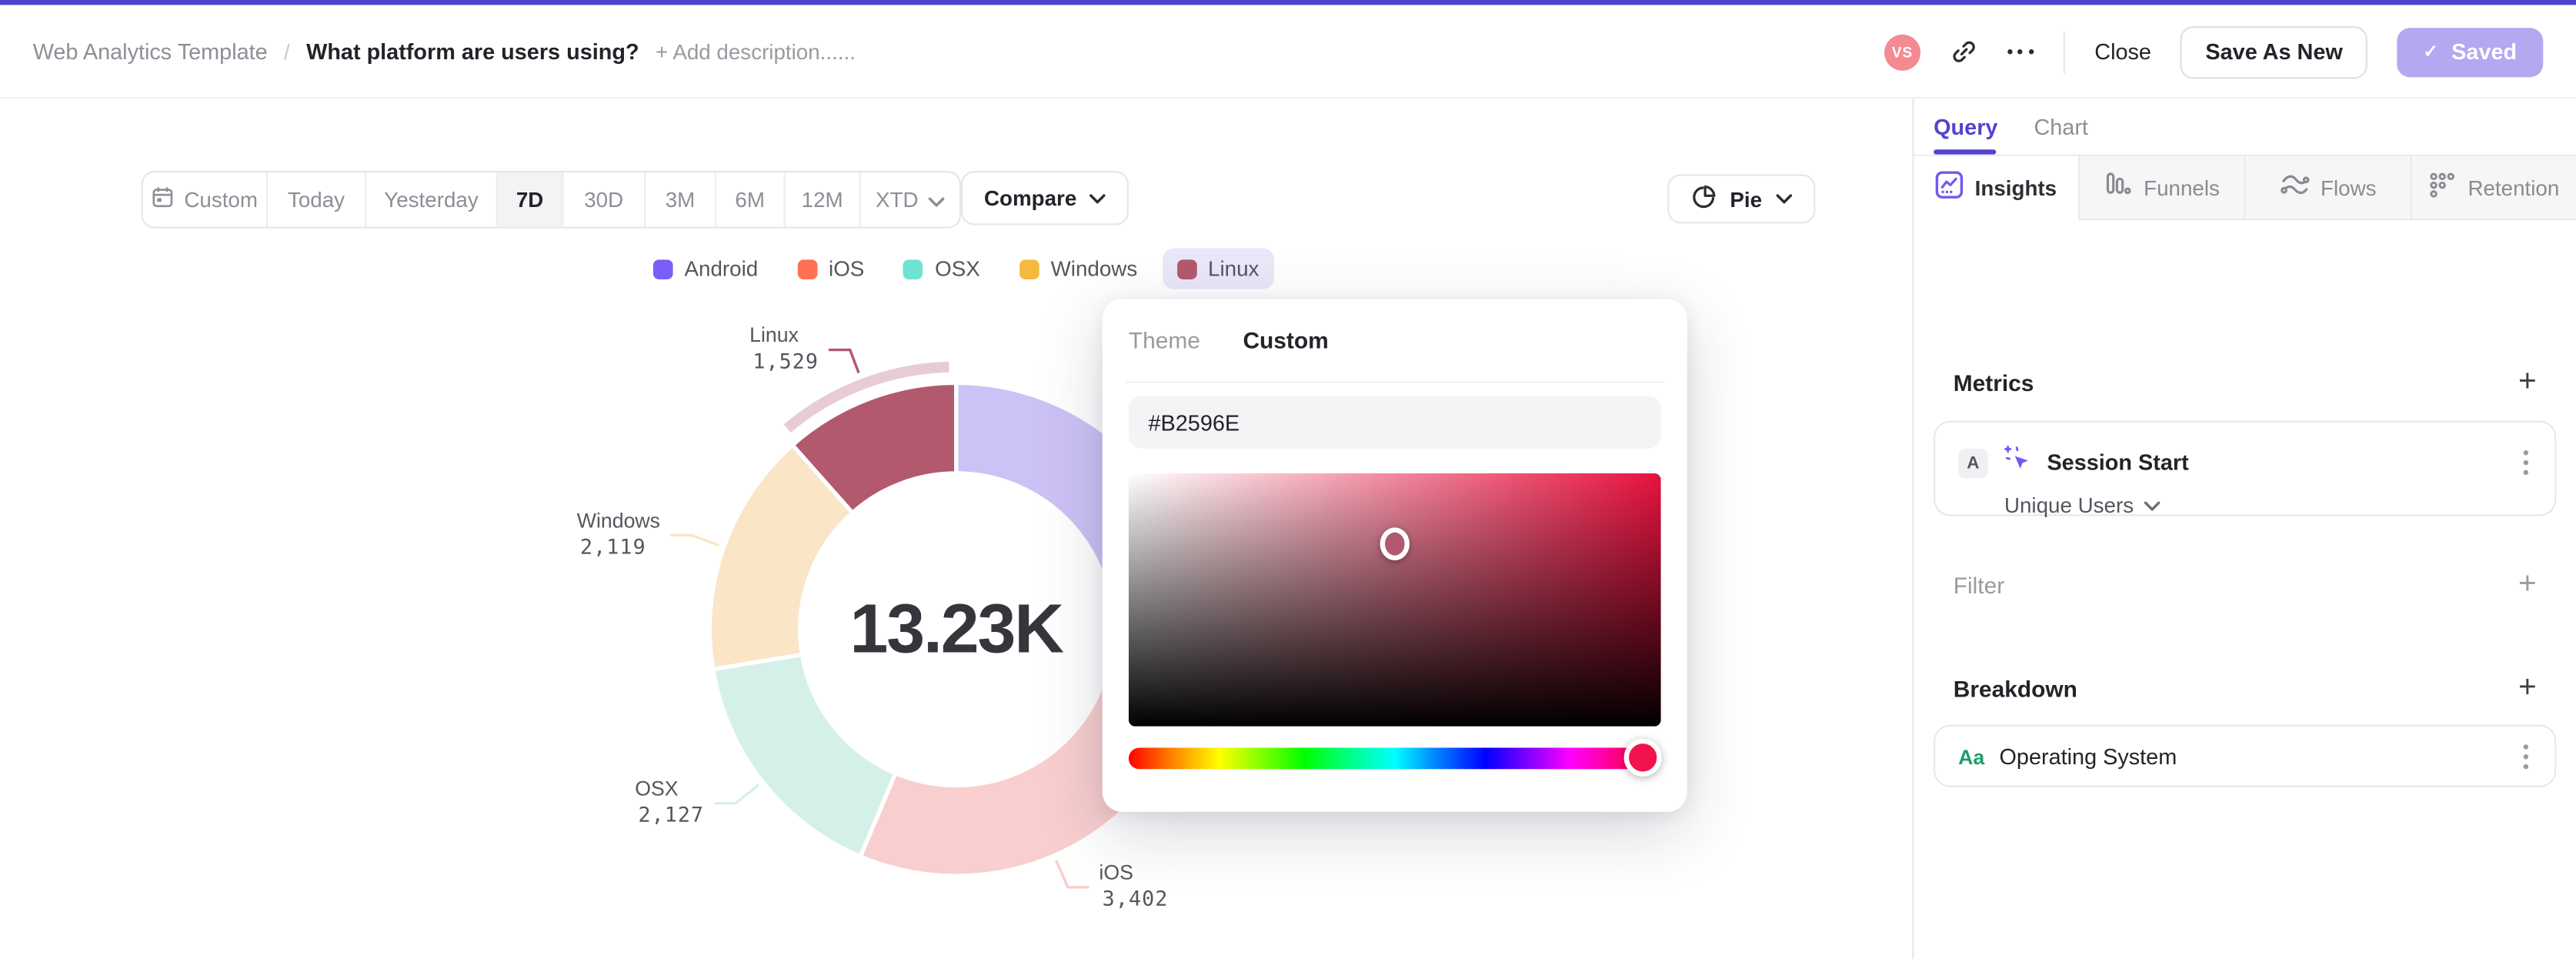  Describe the element at coordinates (2015, 687) in the screenshot. I see `breakdown-header: Breakdown` at that location.